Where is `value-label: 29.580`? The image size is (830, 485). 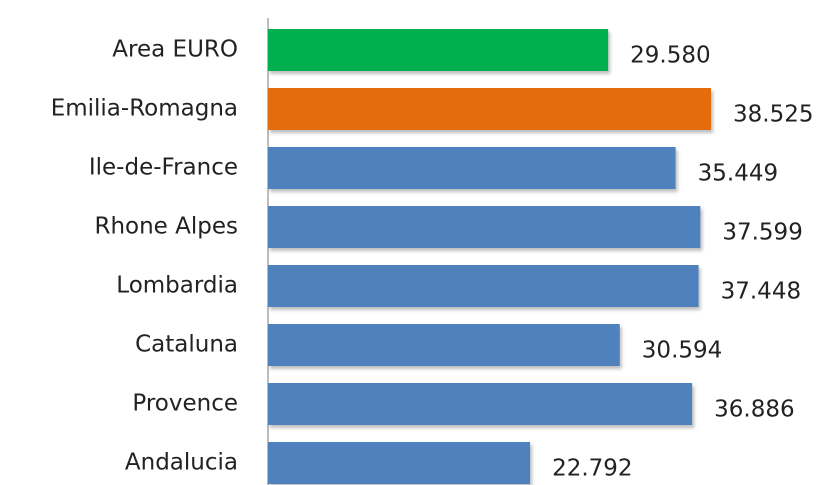 value-label: 29.580 is located at coordinates (670, 56).